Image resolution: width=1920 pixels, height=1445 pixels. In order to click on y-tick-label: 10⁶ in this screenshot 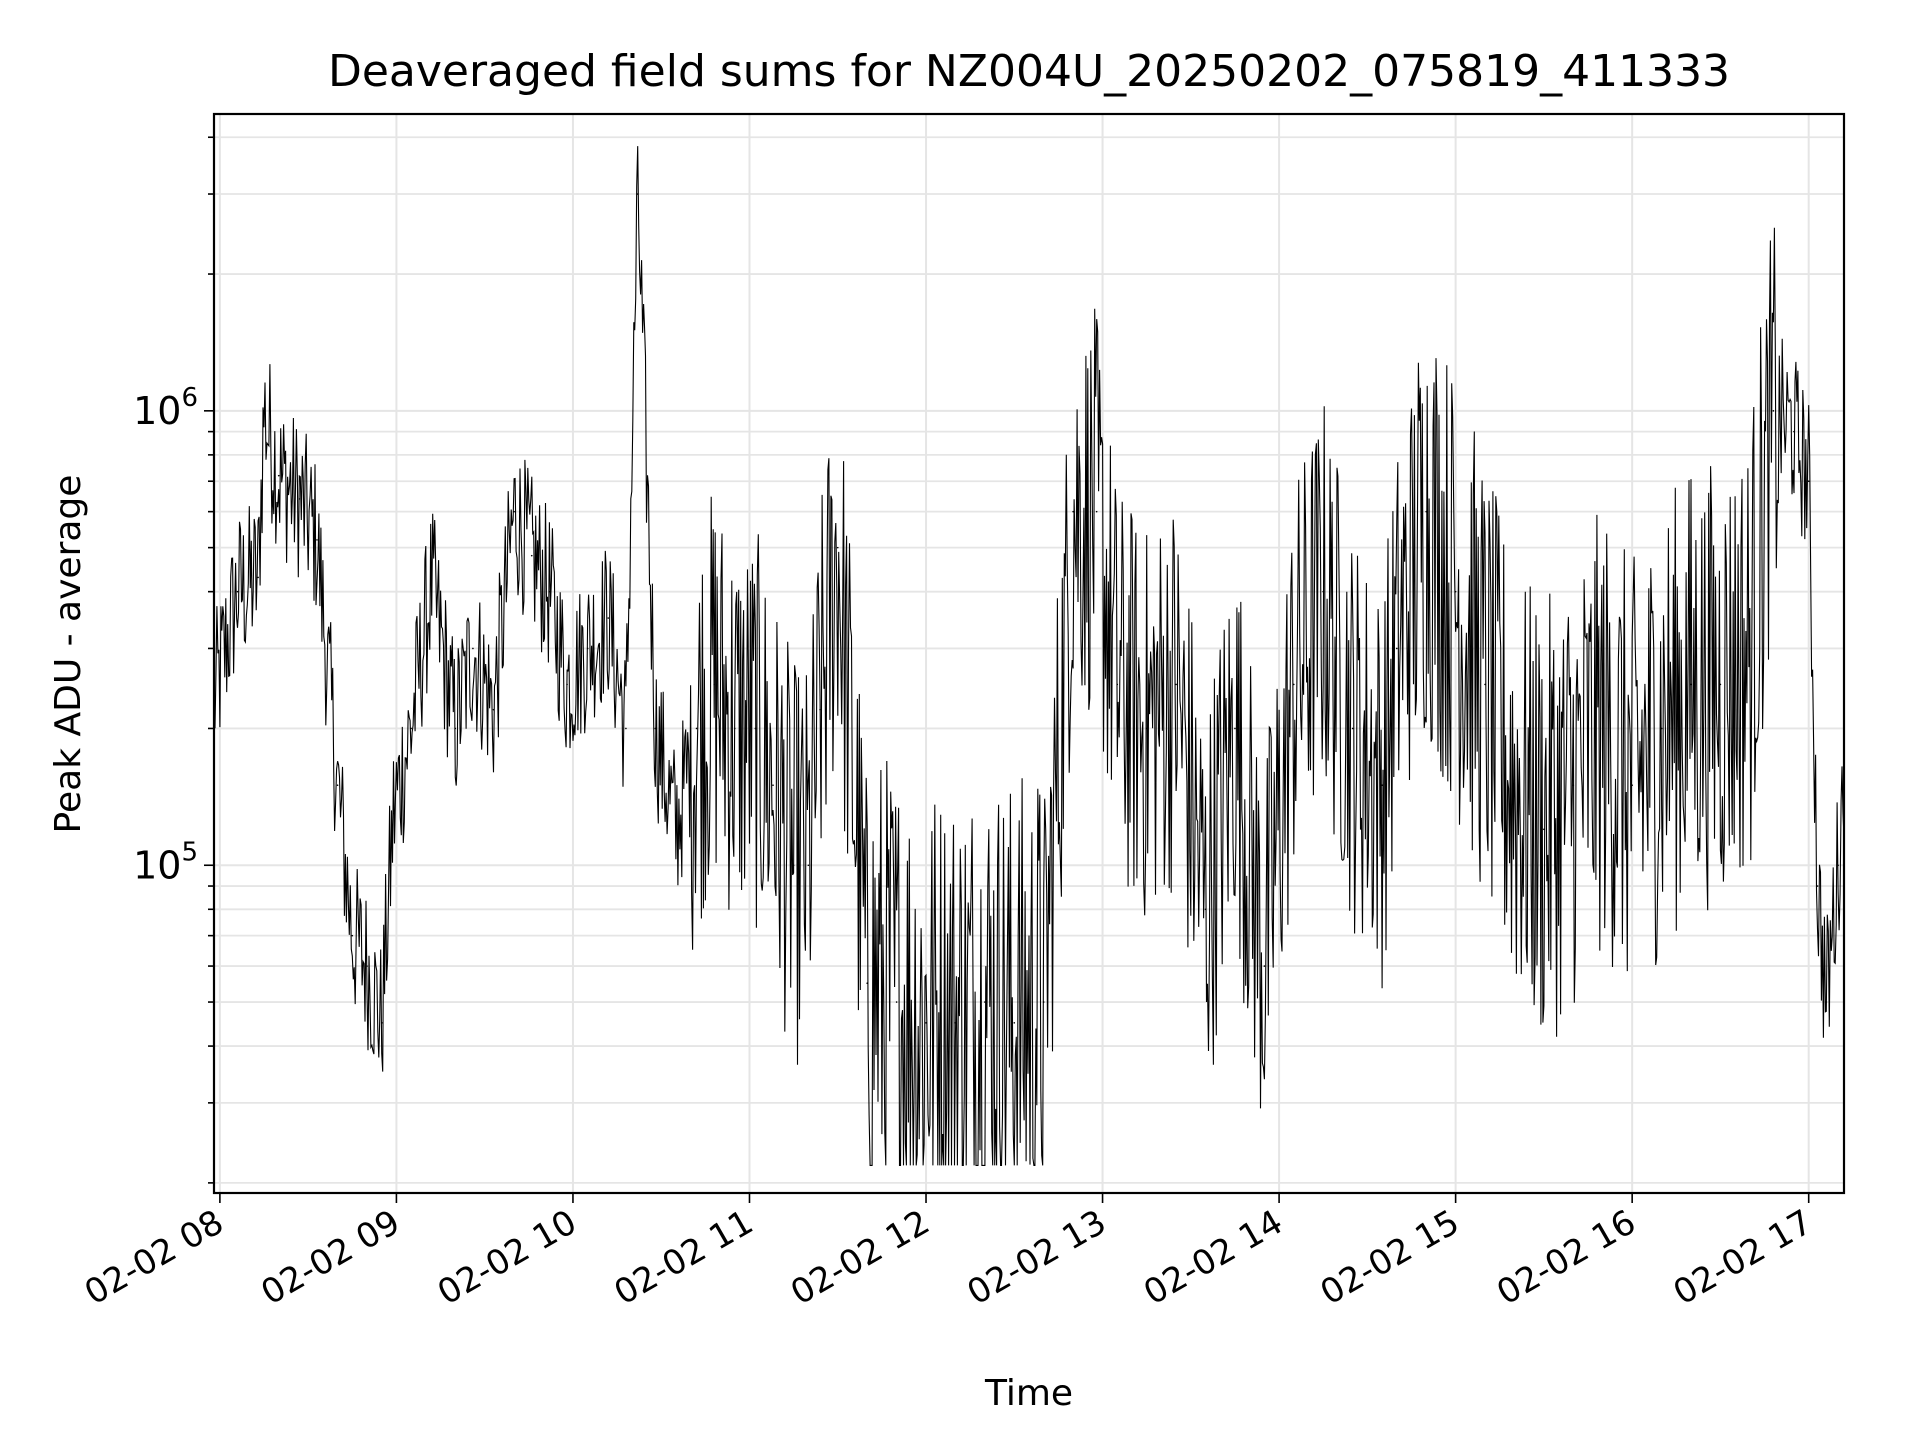, I will do `click(165, 408)`.